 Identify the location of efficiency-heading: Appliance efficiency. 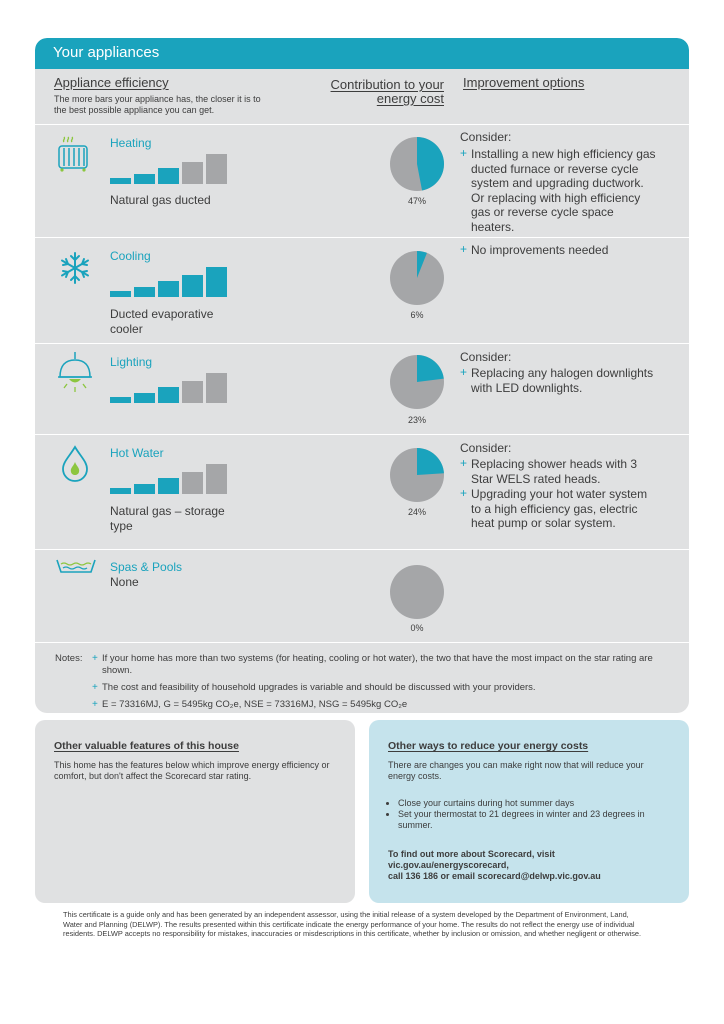
(111, 82).